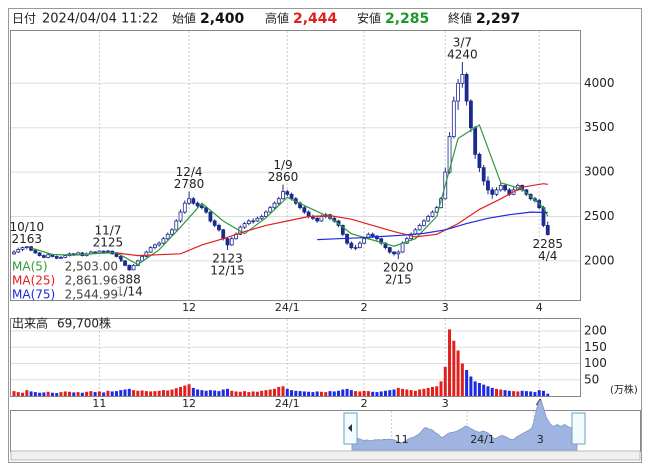  Describe the element at coordinates (432, 226) in the screenshot. I see `ma-line` at that location.